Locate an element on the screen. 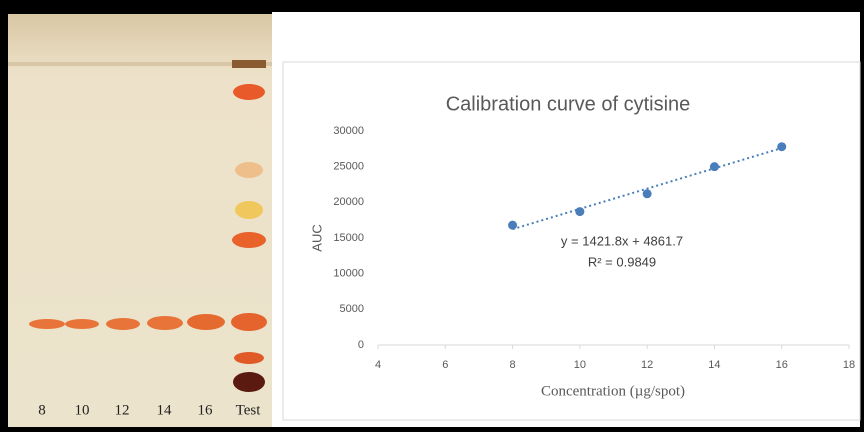 The height and width of the screenshot is (432, 864). solvent-front is located at coordinates (140, 64).